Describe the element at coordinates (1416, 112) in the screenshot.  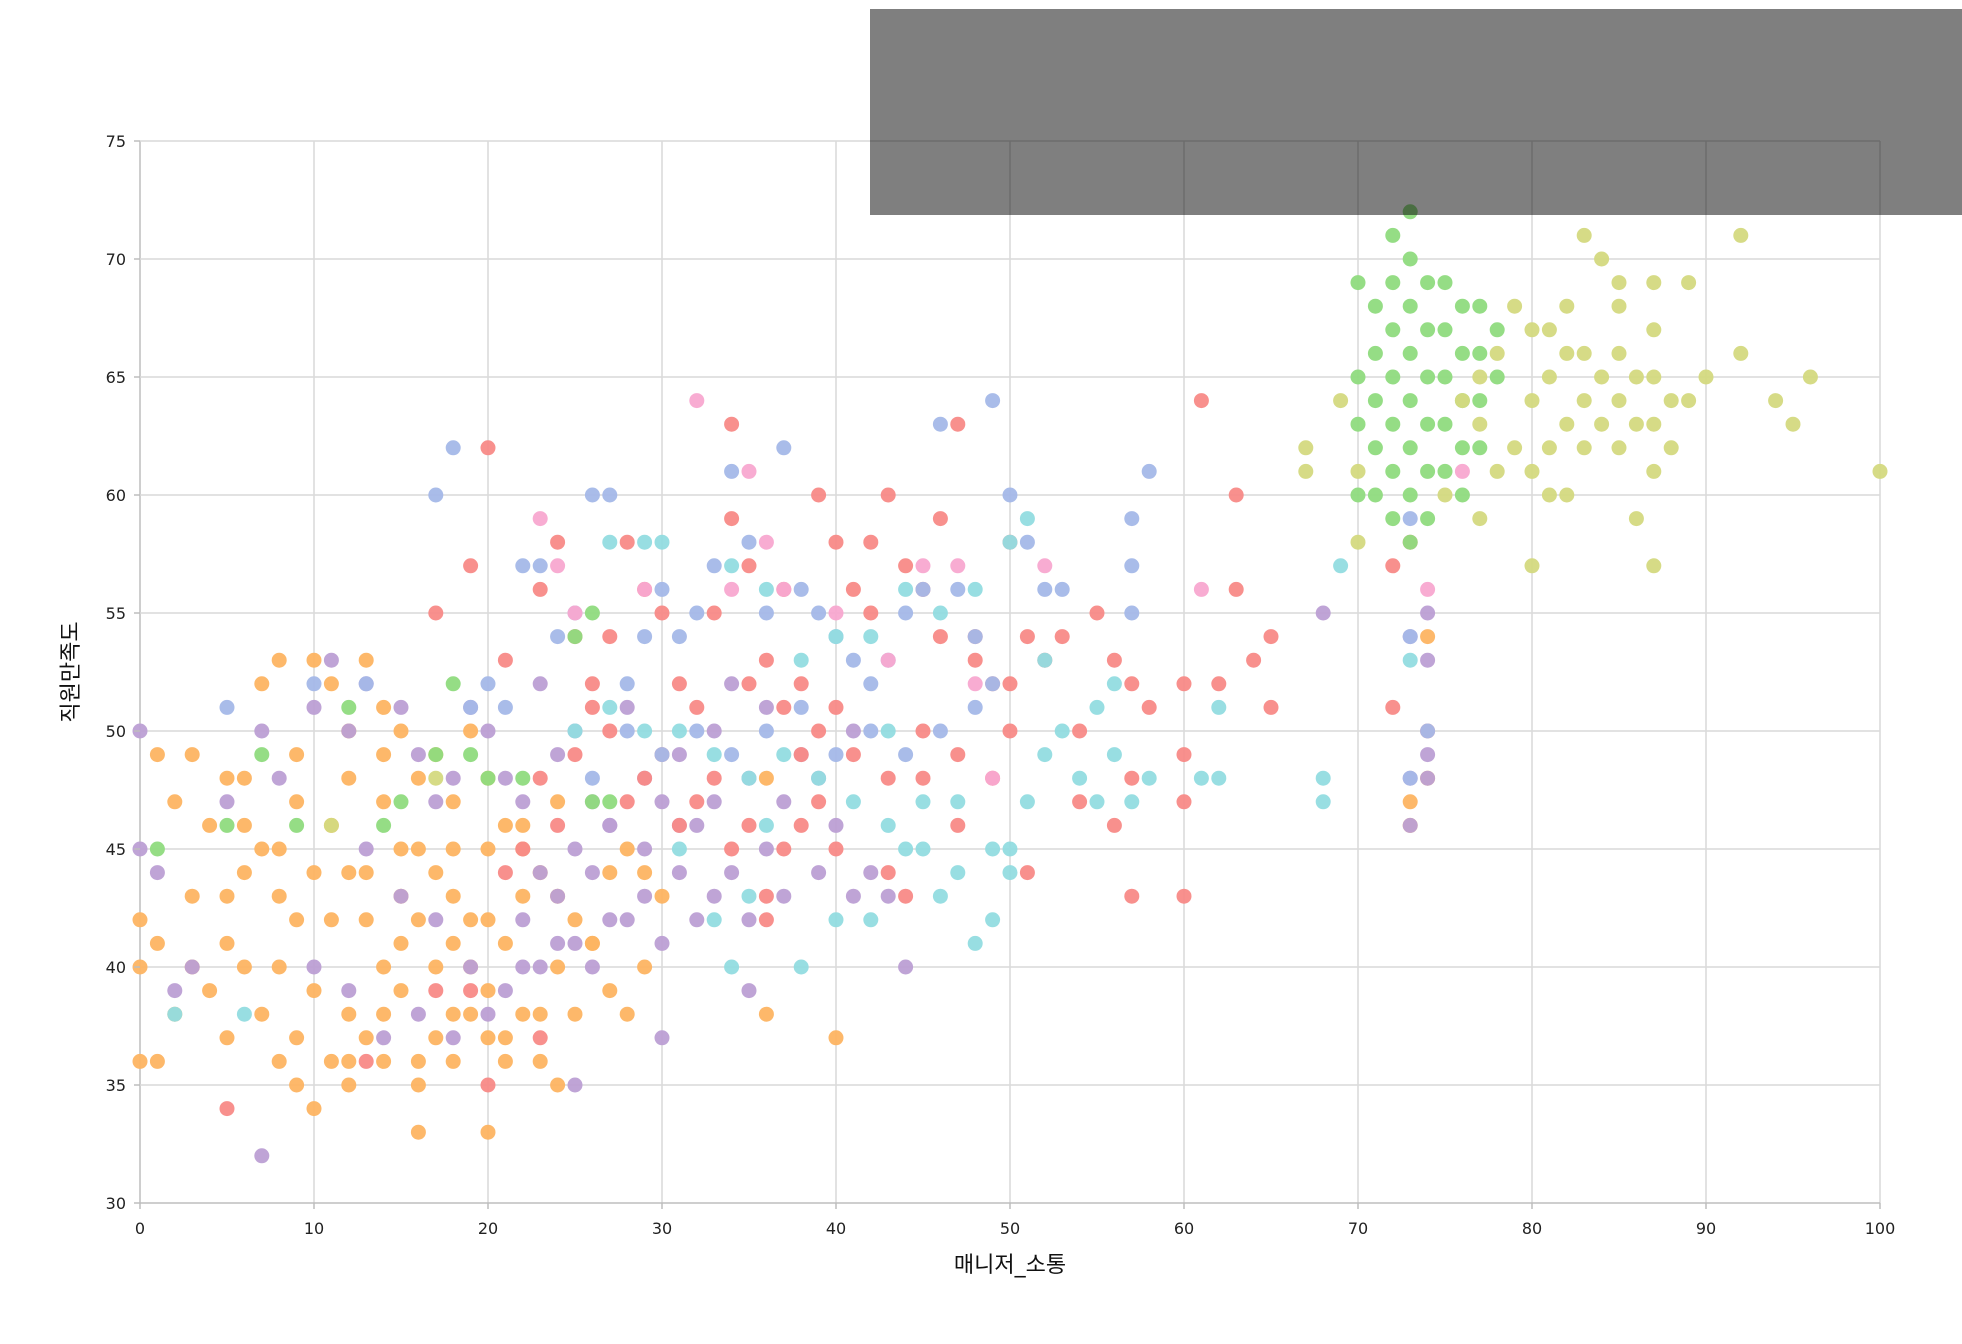
I see `redaction-overlay` at that location.